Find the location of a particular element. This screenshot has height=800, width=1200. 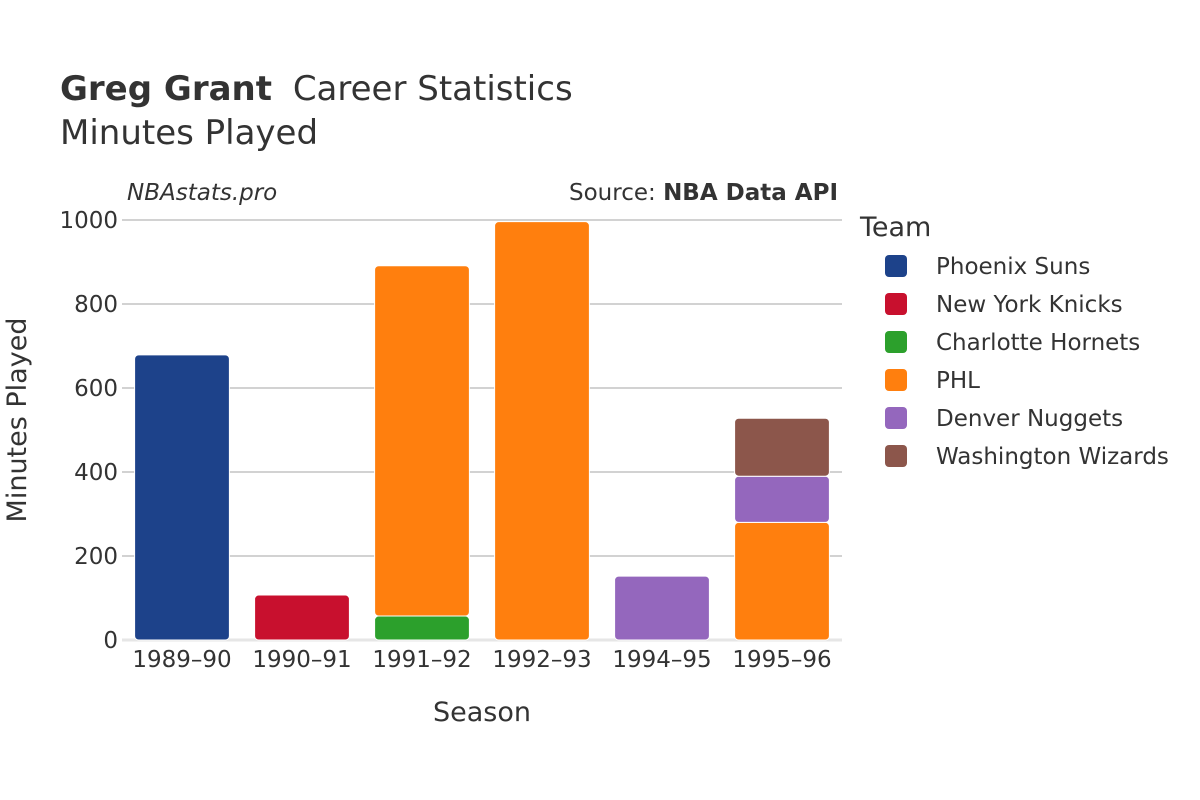

chart-subtitle: Minutes Played is located at coordinates (189, 133).